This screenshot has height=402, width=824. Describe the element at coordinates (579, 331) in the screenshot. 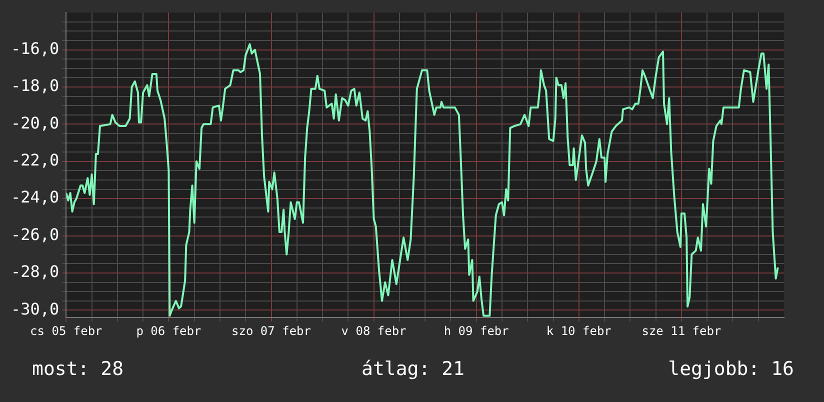

I see `x-tick-label: k 10 febr` at that location.